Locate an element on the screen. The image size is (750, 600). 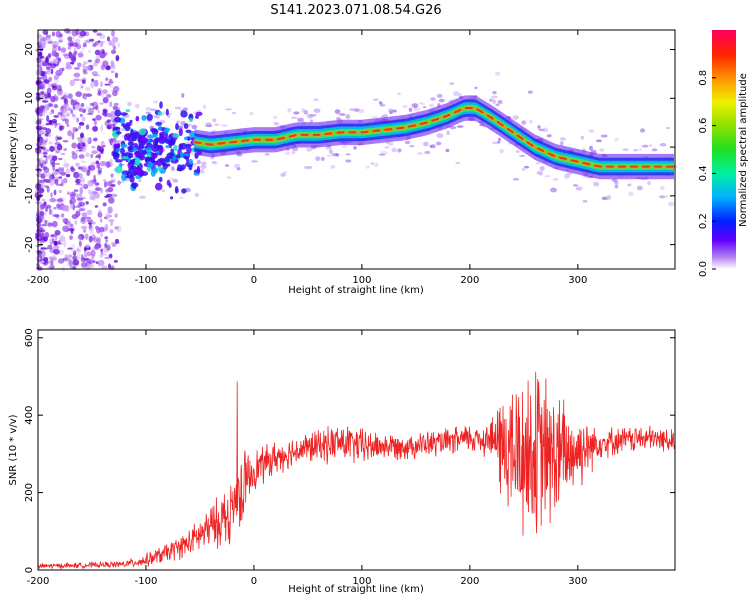
colorbar-gradient is located at coordinates (724, 149).